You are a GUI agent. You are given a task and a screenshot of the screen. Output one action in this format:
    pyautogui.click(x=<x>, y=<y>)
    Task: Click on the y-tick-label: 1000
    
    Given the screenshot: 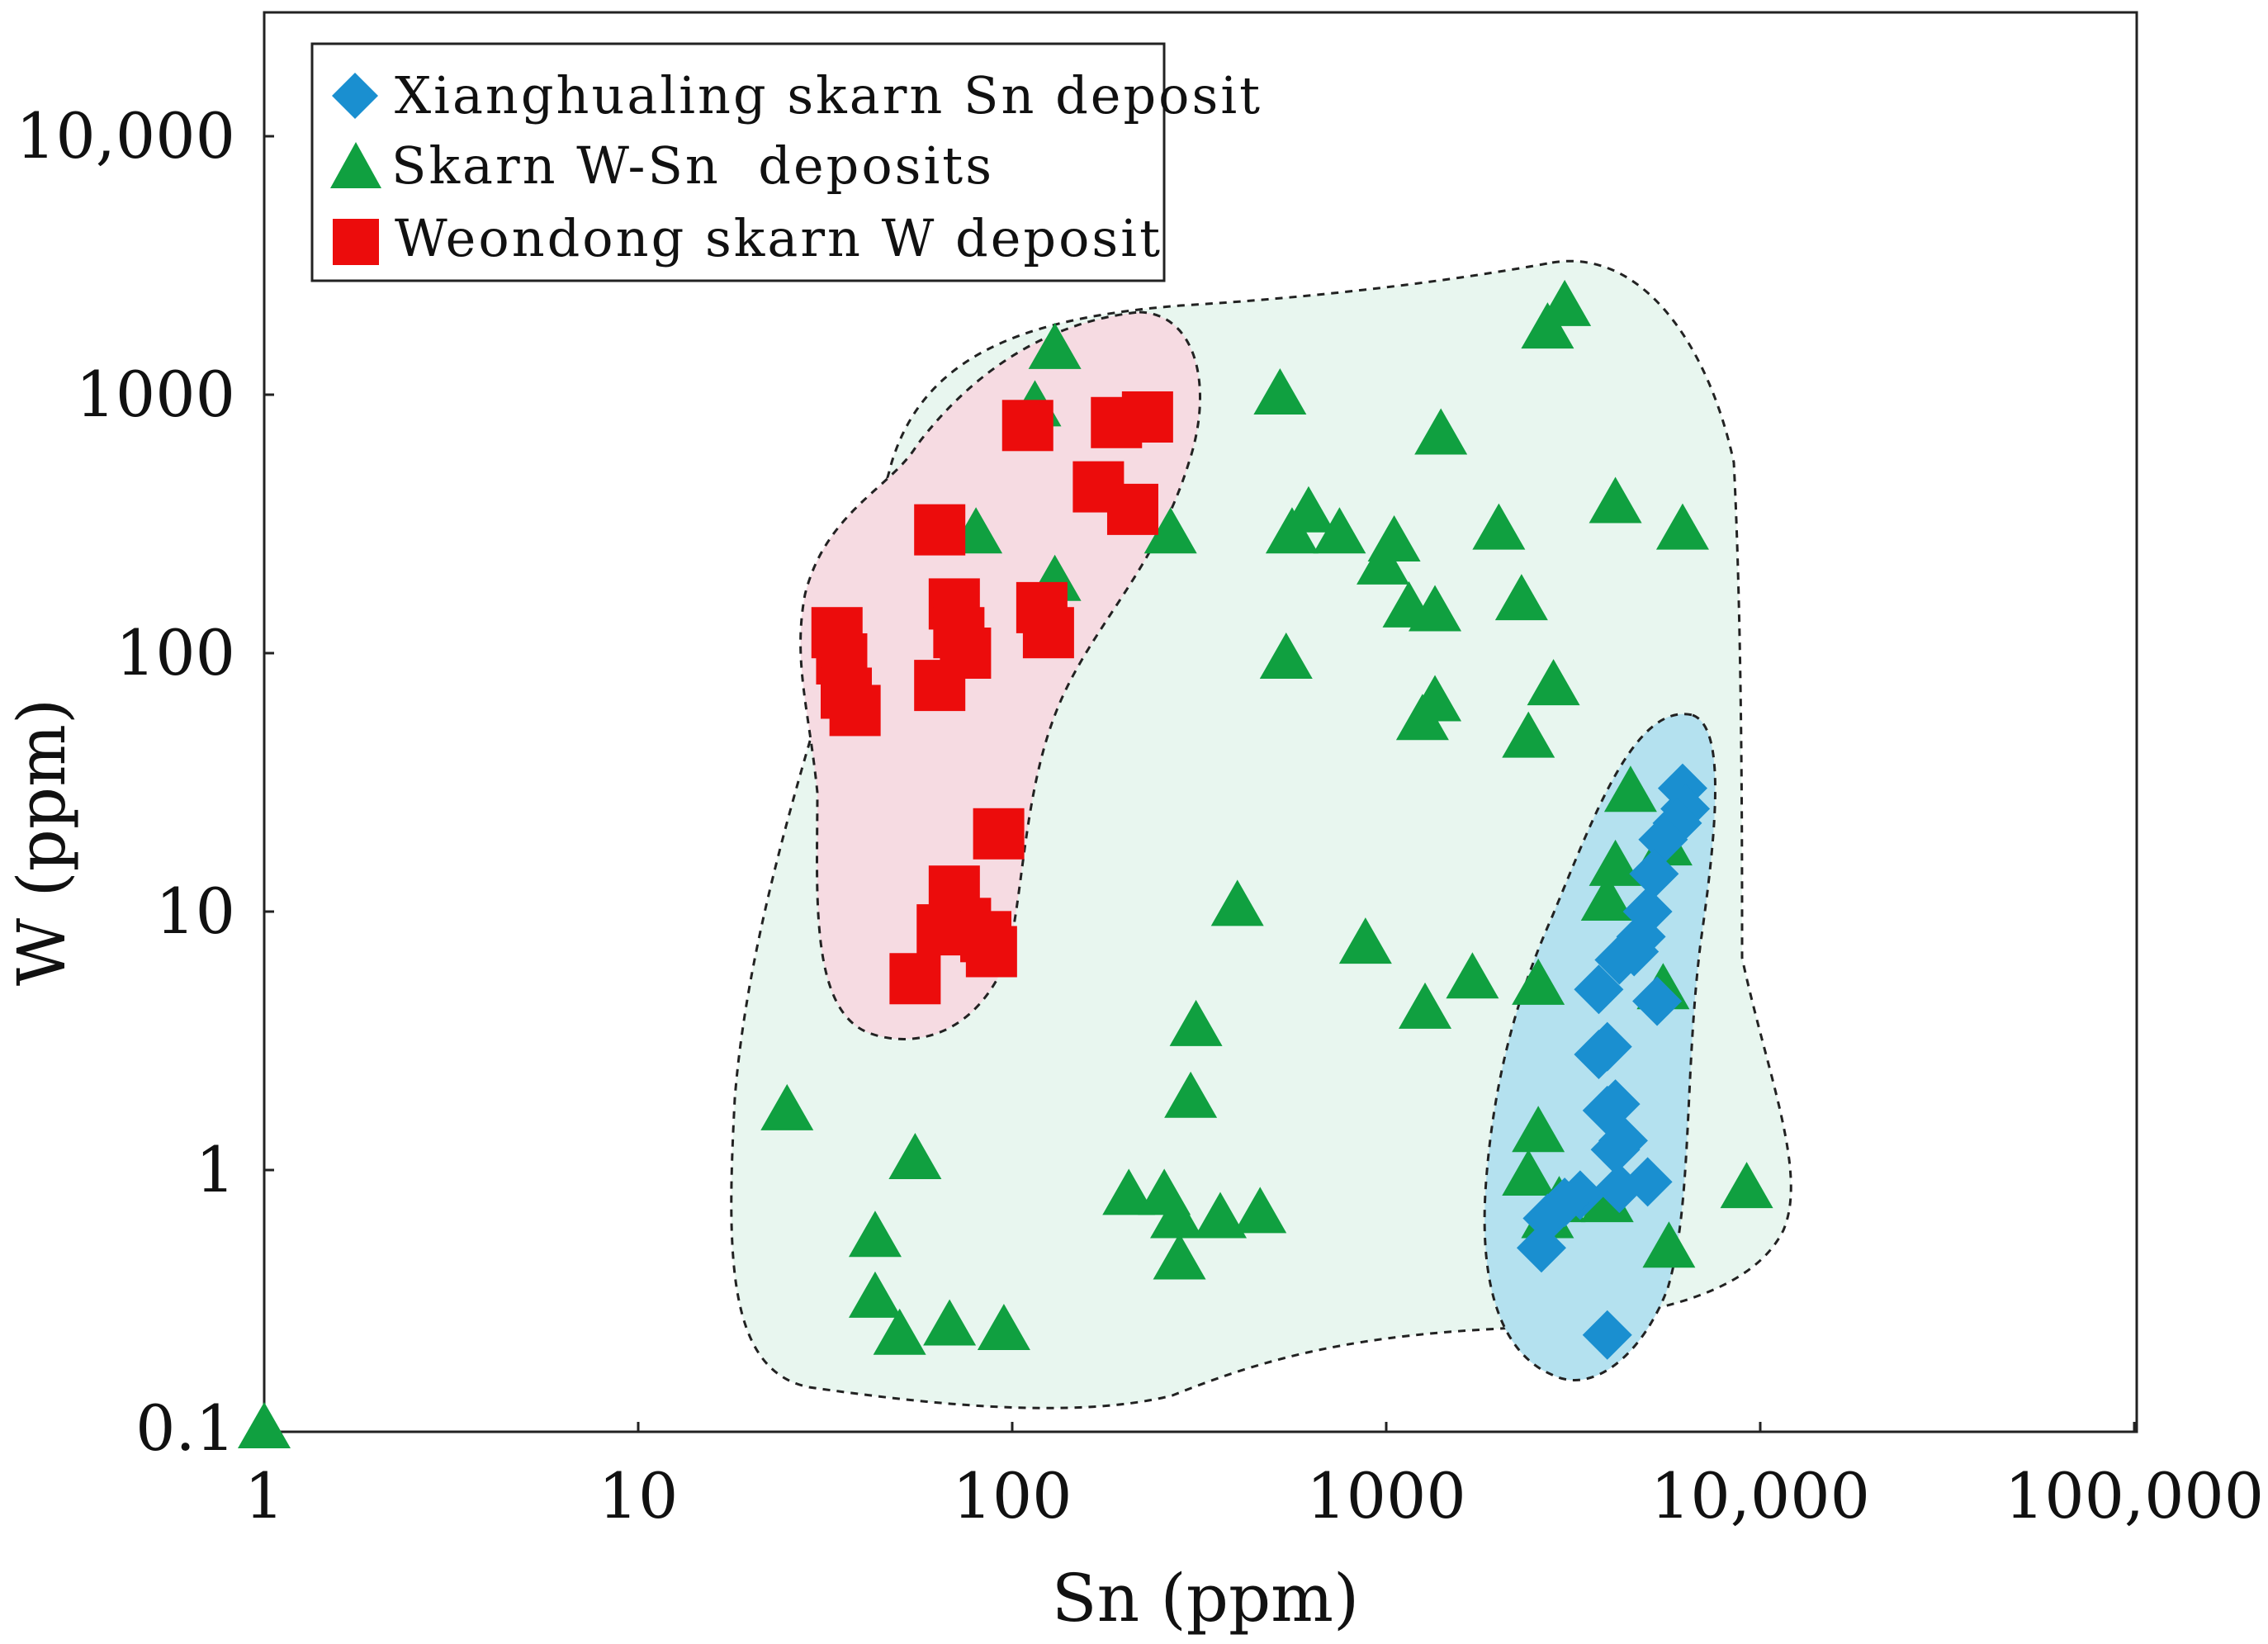 What is the action you would take?
    pyautogui.click(x=155, y=395)
    